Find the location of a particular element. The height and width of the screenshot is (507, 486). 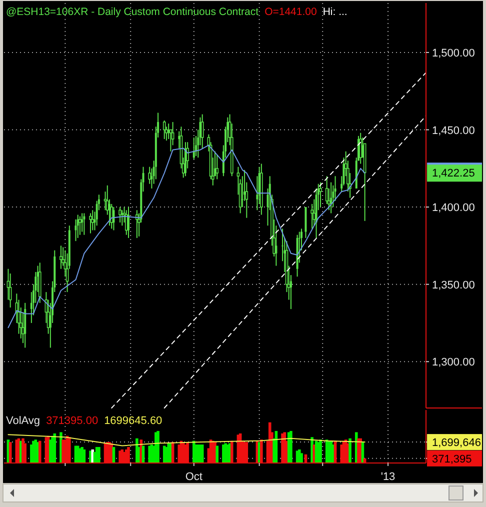

x-tick-label: Oct is located at coordinates (193, 477).